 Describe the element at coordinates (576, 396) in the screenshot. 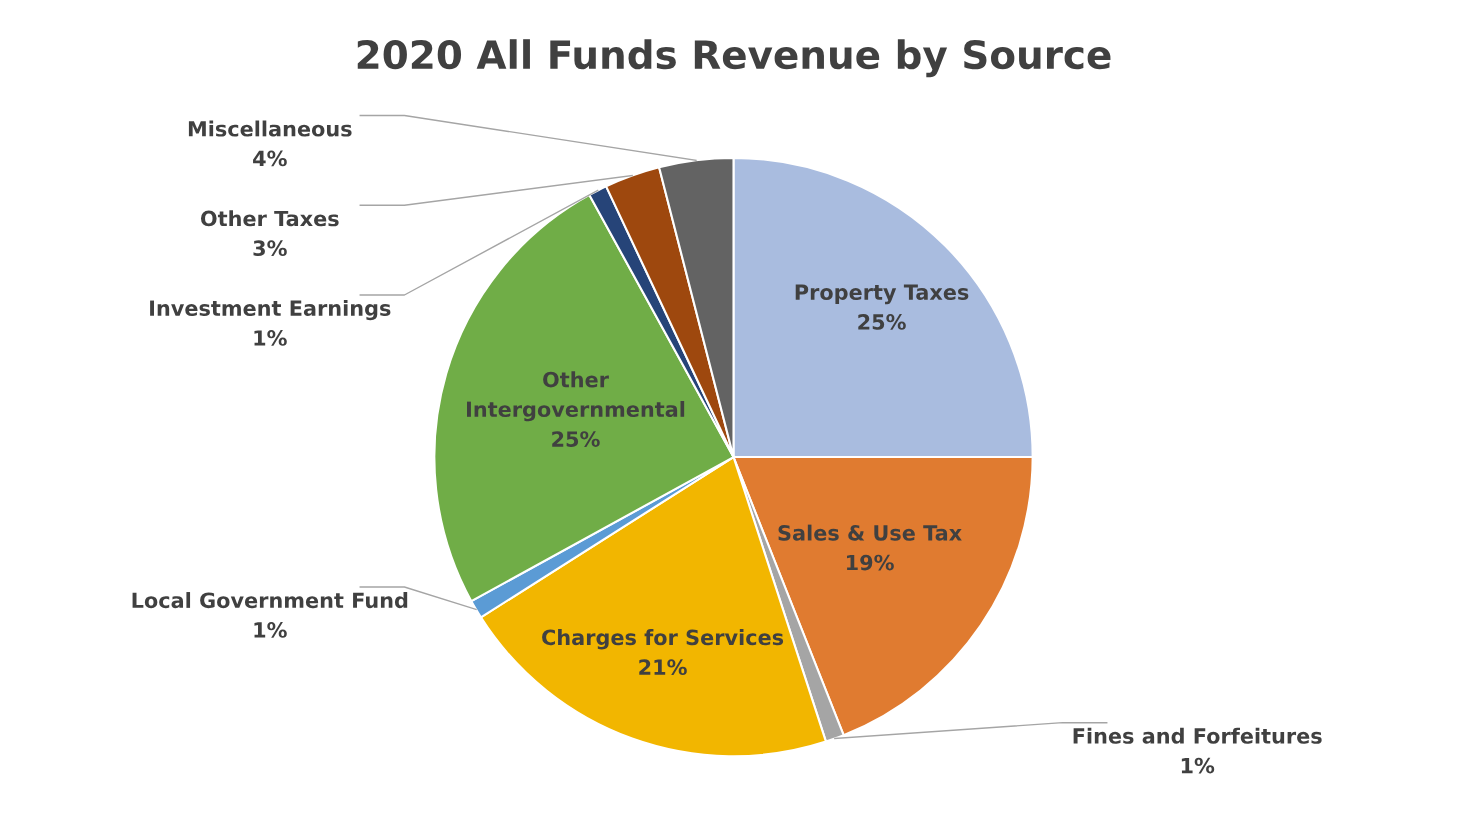

I see `slice-label: Other Intergovernmental` at that location.